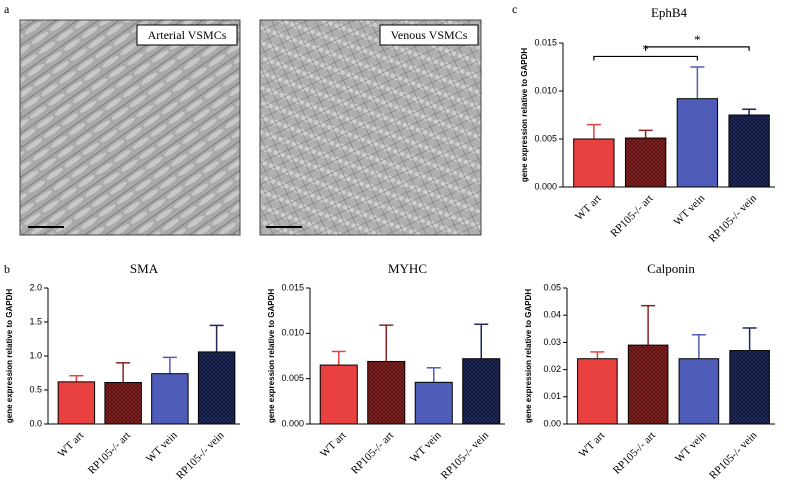  What do you see at coordinates (144, 268) in the screenshot?
I see `chart-title: SMA` at bounding box center [144, 268].